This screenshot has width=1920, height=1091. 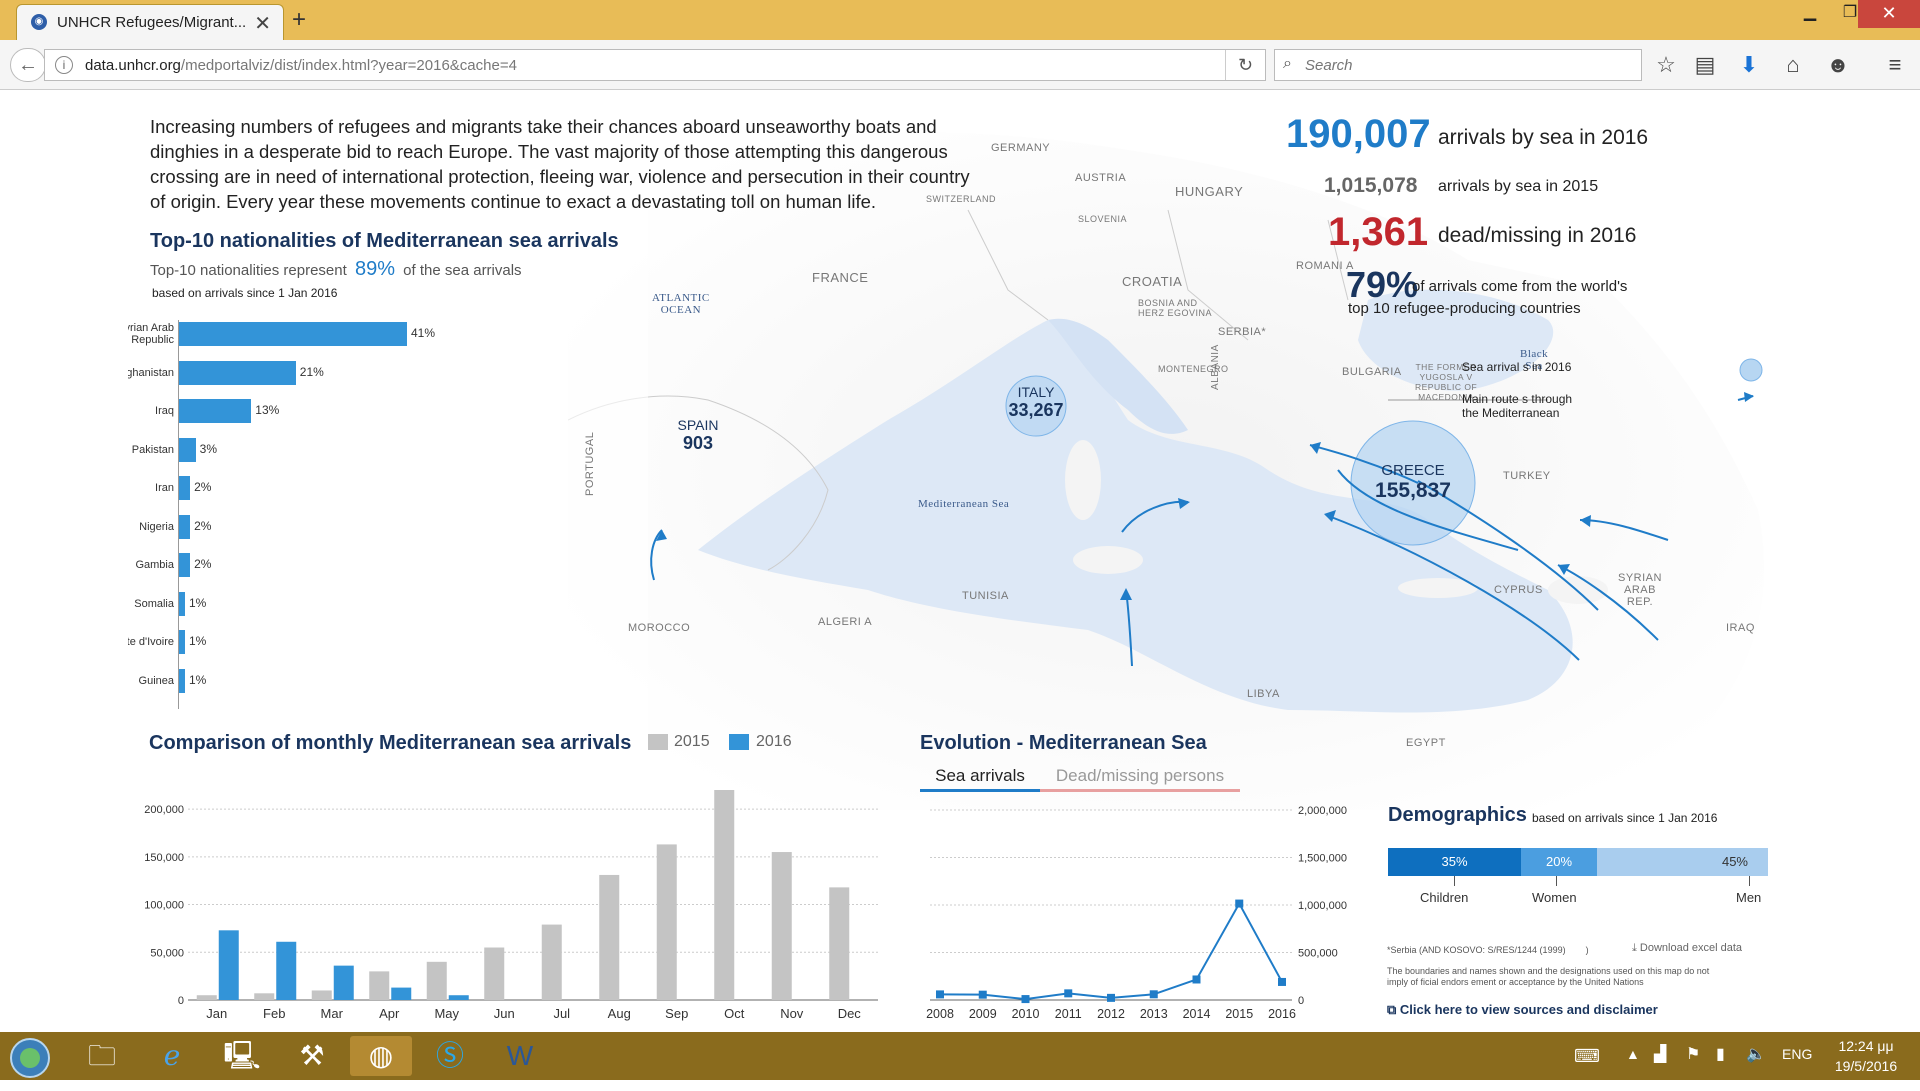 What do you see at coordinates (940, 1014) in the screenshot?
I see `year-label: 2008` at bounding box center [940, 1014].